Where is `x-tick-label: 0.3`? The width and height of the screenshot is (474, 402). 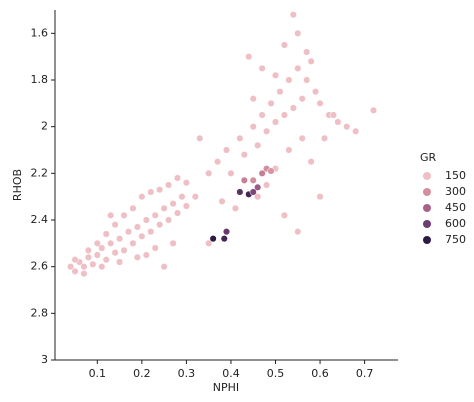
x-tick-label: 0.3 is located at coordinates (187, 373).